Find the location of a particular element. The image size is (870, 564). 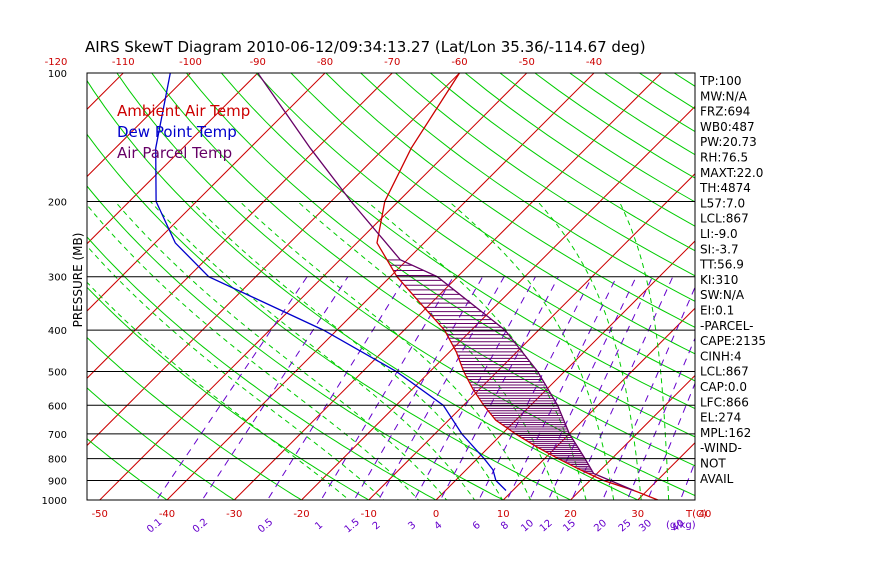

mixing-ratio-tick-label: 1 is located at coordinates (319, 526).